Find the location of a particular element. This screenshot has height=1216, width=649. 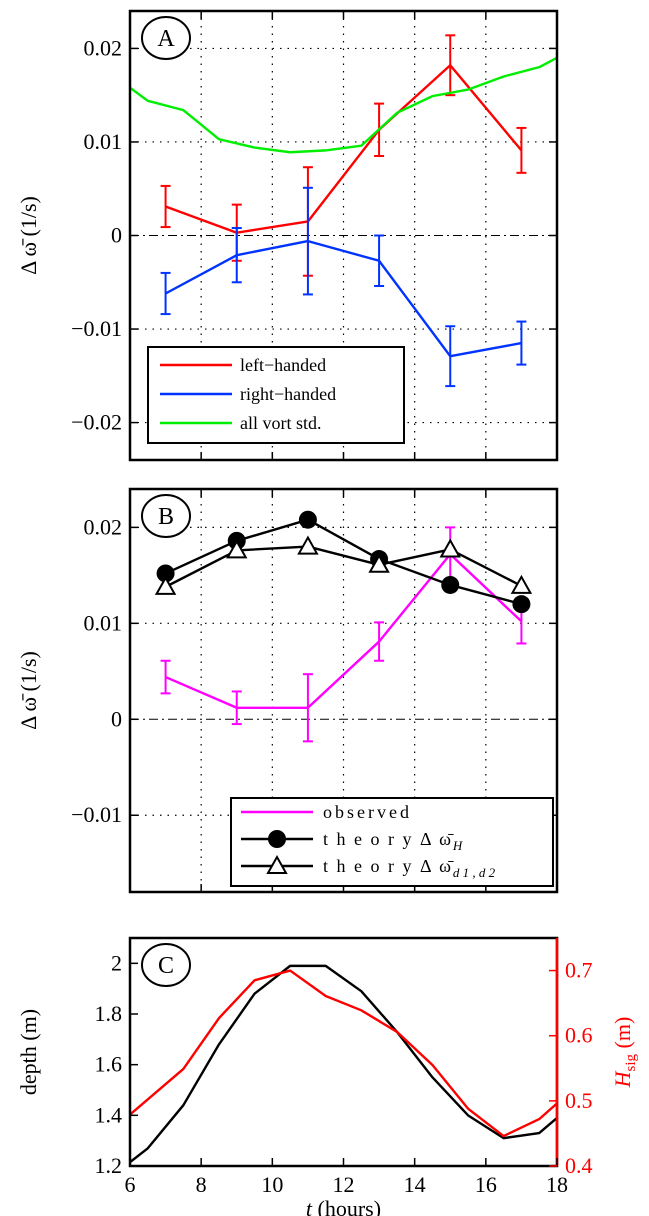

panel-label: B is located at coordinates (166, 517).